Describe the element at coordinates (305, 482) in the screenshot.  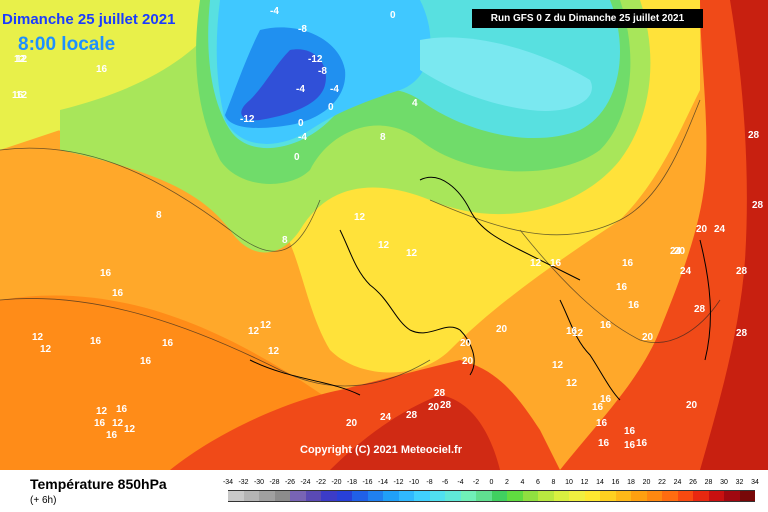
I see `scale-tick-label: -24` at that location.